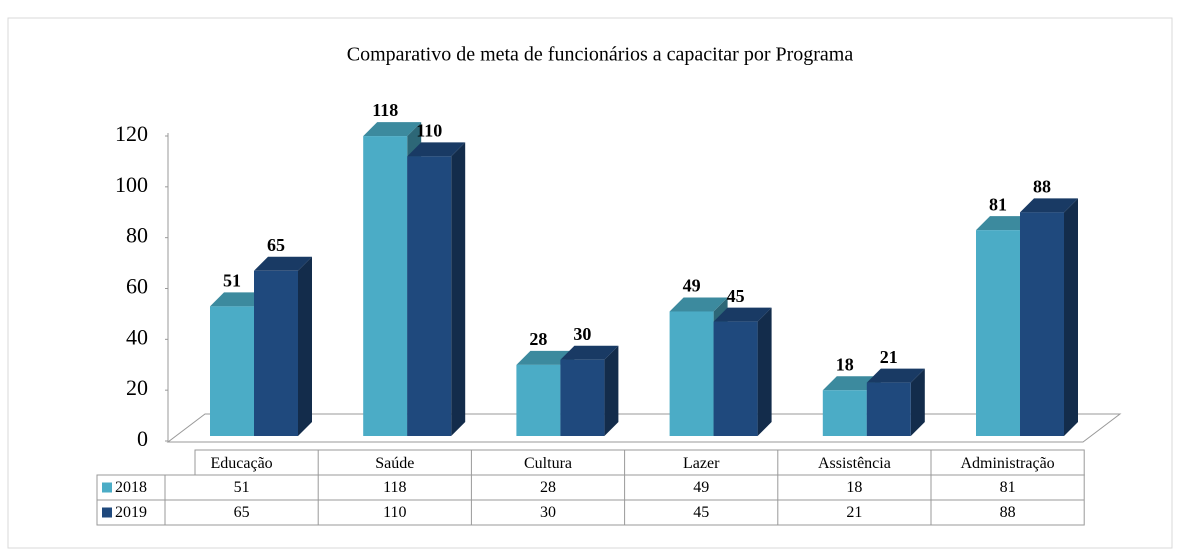  Describe the element at coordinates (394, 512) in the screenshot. I see `table-cell: 110` at that location.